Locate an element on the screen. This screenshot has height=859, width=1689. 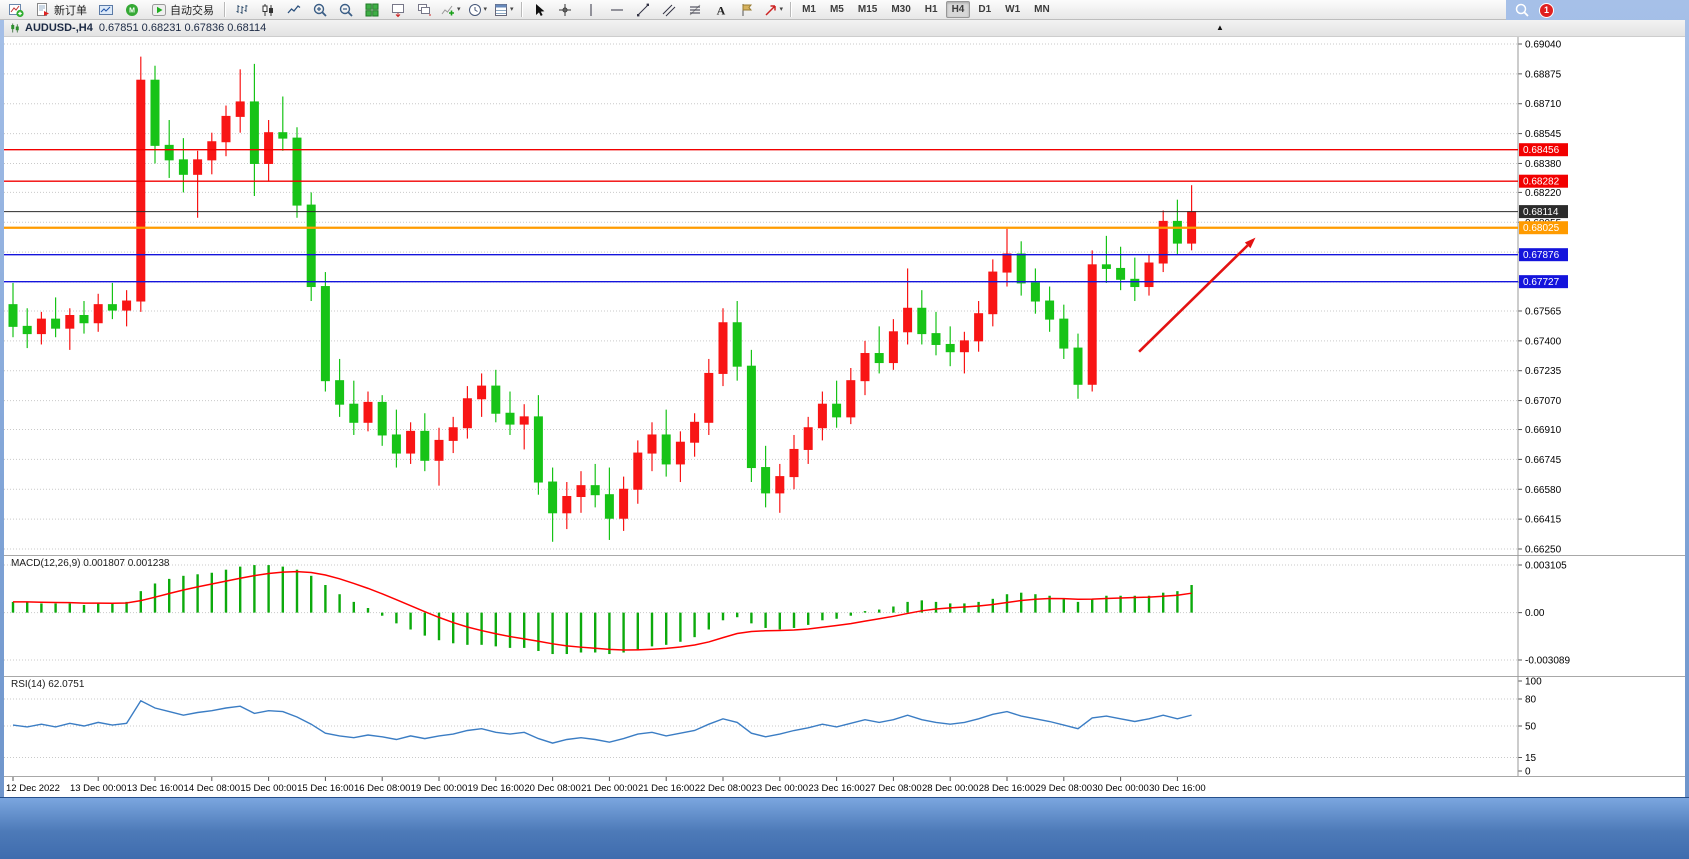
auto-arrange-button is located at coordinates (398, 10).